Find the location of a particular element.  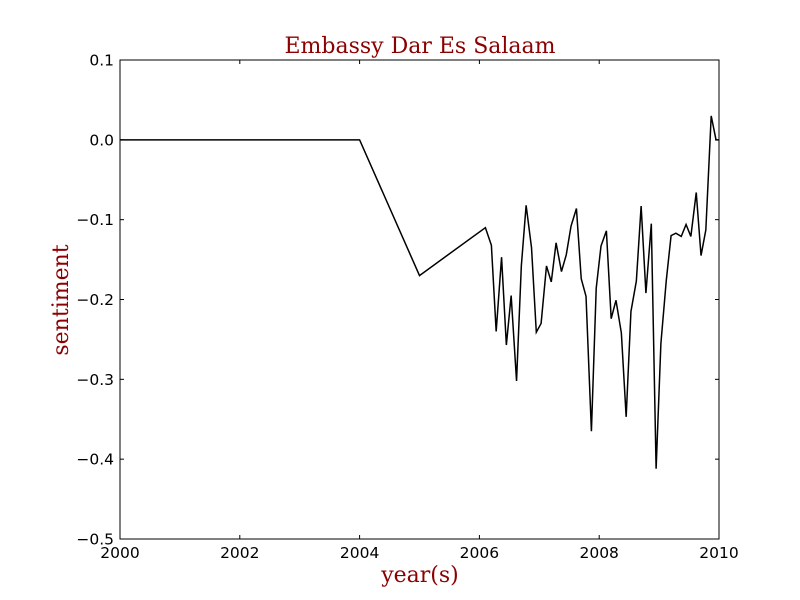

chart-title: Embassy Dar Es Salaam is located at coordinates (419, 46).